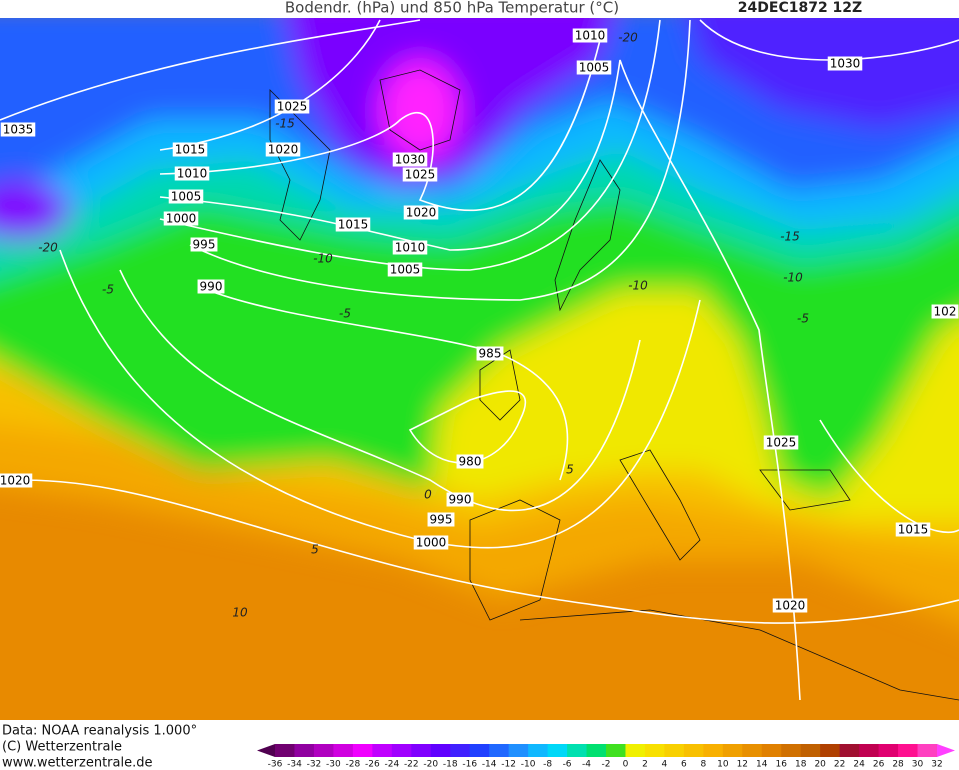  I want to click on colorbar-tick-label: -4, so click(586, 765).